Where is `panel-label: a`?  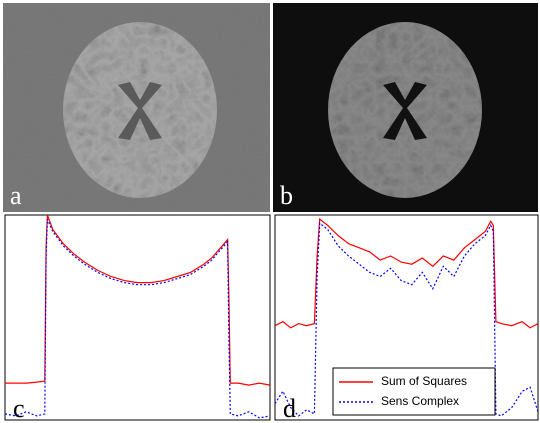
panel-label: a is located at coordinates (16, 195).